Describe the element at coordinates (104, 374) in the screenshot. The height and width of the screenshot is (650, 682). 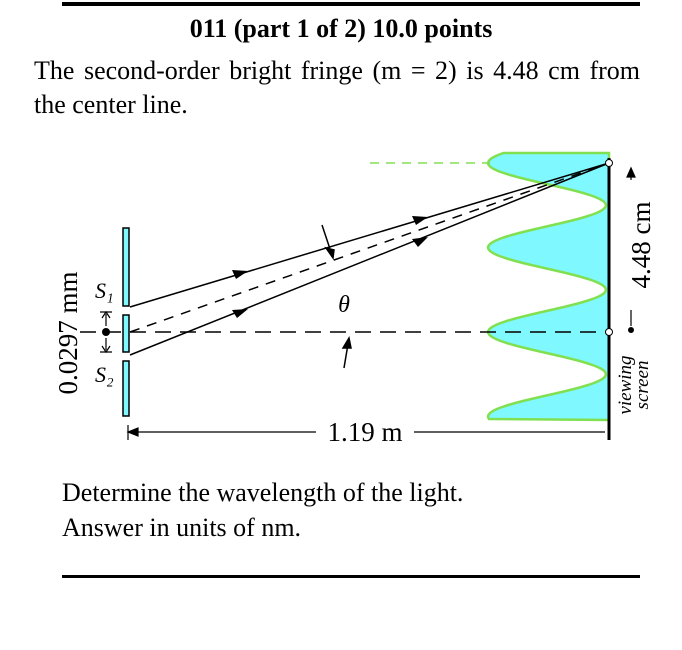
I see `slit-2-label: S₂` at that location.